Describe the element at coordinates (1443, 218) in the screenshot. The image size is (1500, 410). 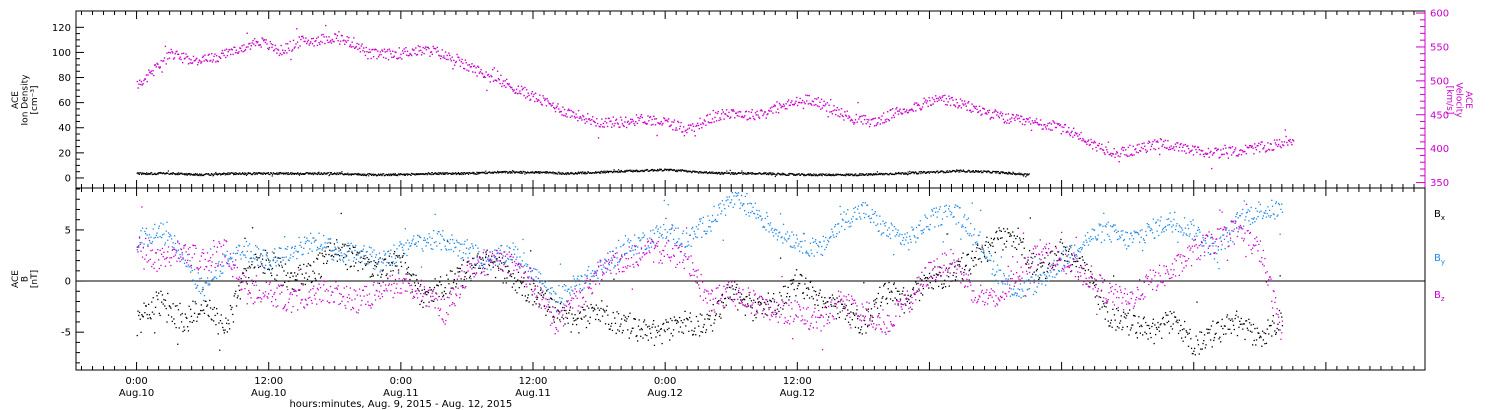
I see `legend-sub: x` at that location.